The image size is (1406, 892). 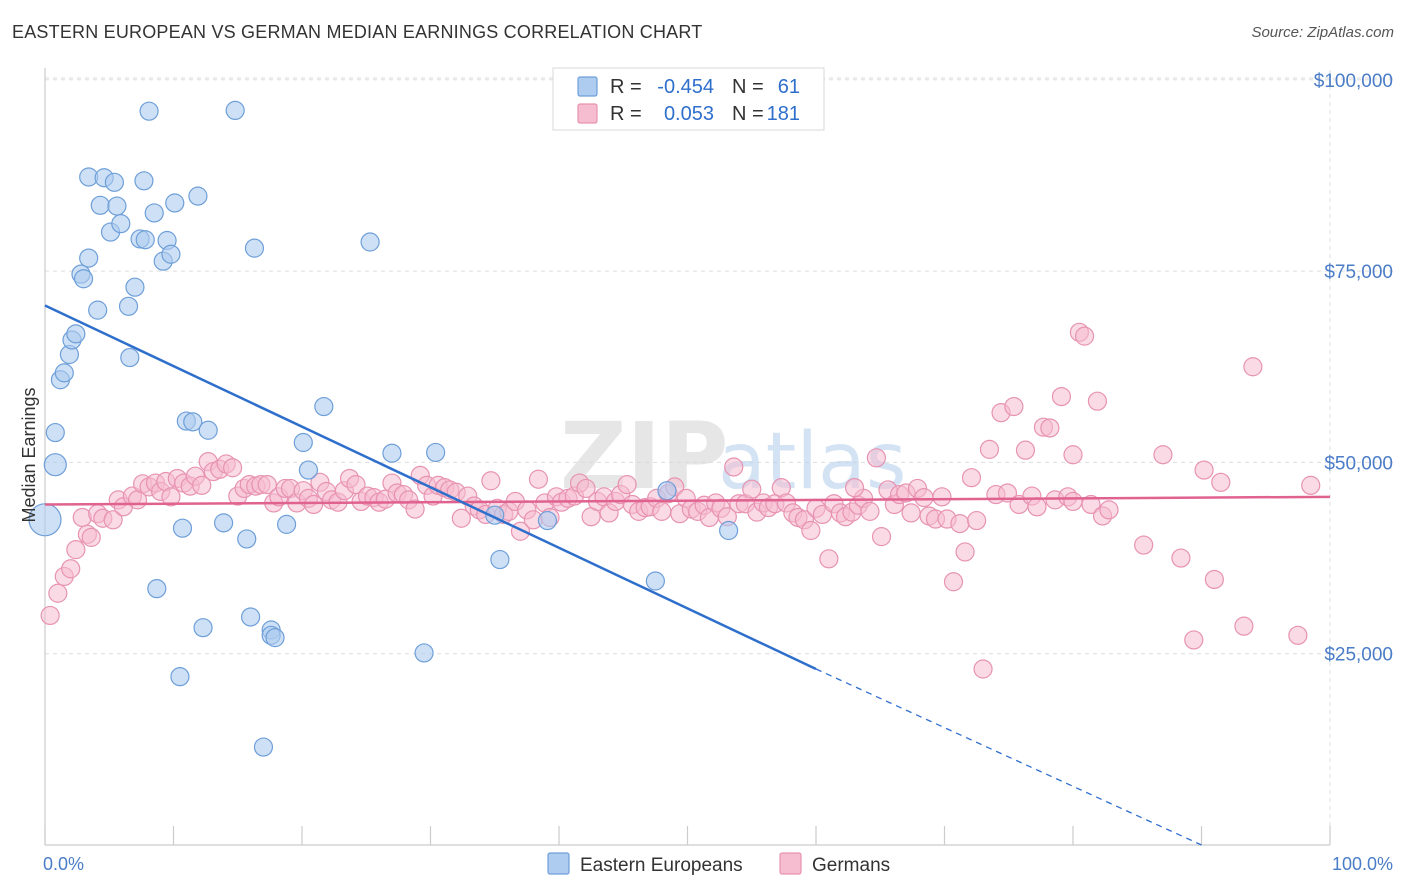 I want to click on y-tick-label-2: $75,000, so click(x=1358, y=272).